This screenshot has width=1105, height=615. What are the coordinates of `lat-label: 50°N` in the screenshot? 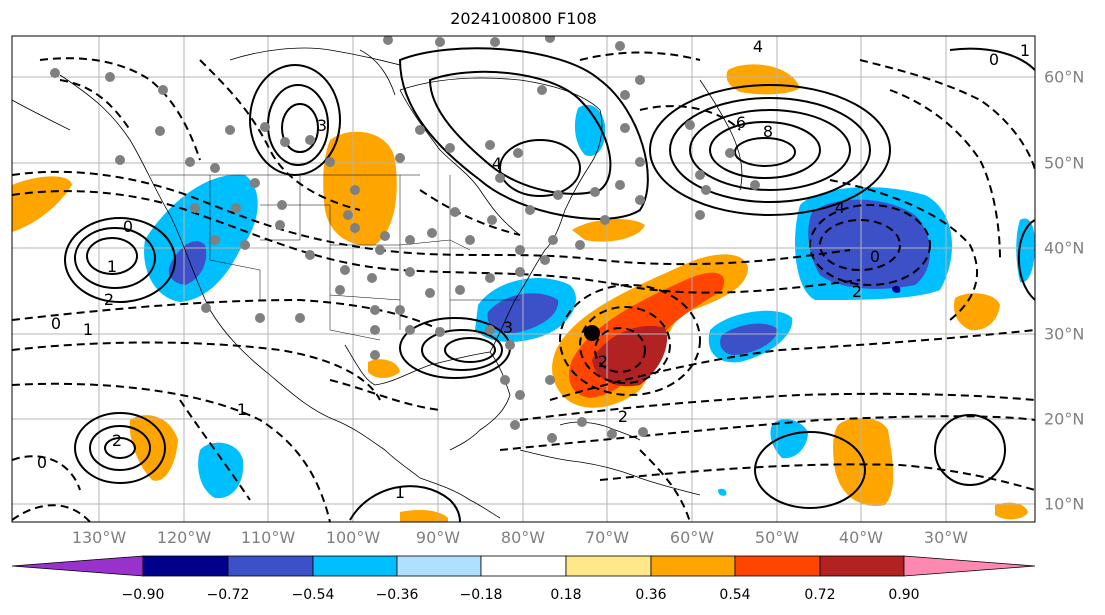 It's located at (1064, 163).